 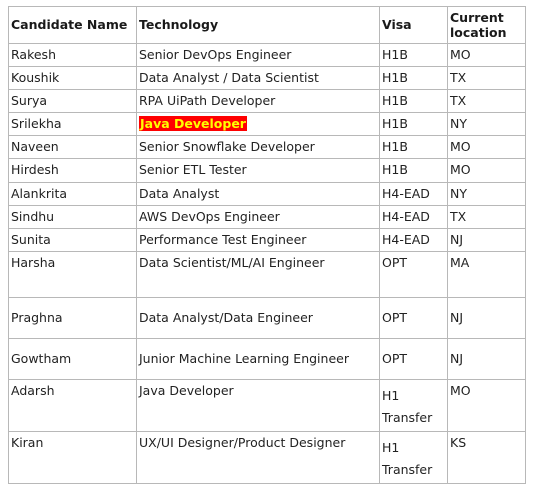 I want to click on cell-name: Surya, so click(x=72, y=101).